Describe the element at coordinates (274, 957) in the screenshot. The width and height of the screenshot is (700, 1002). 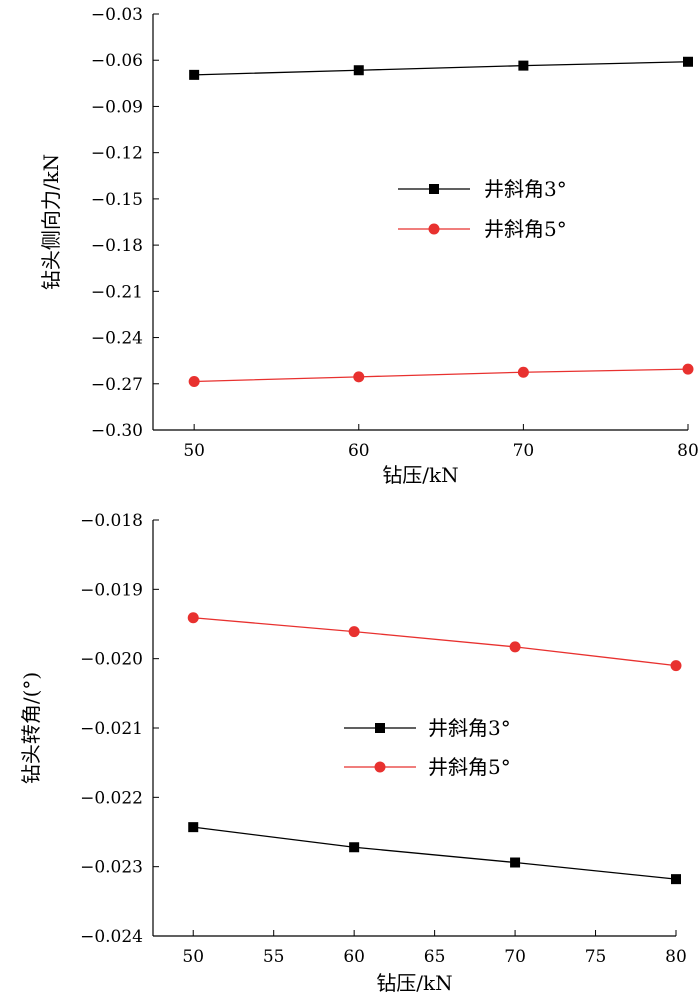
I see `x-tick-label: 55` at that location.